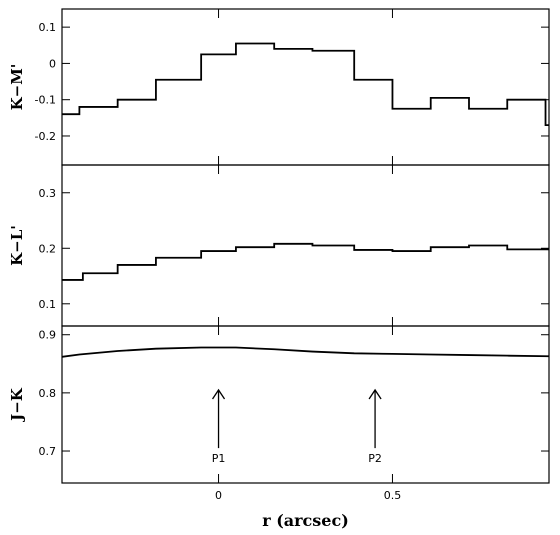 The width and height of the screenshot is (560, 535). Describe the element at coordinates (45, 136) in the screenshot. I see `y-tick-label-top: -0.2` at that location.